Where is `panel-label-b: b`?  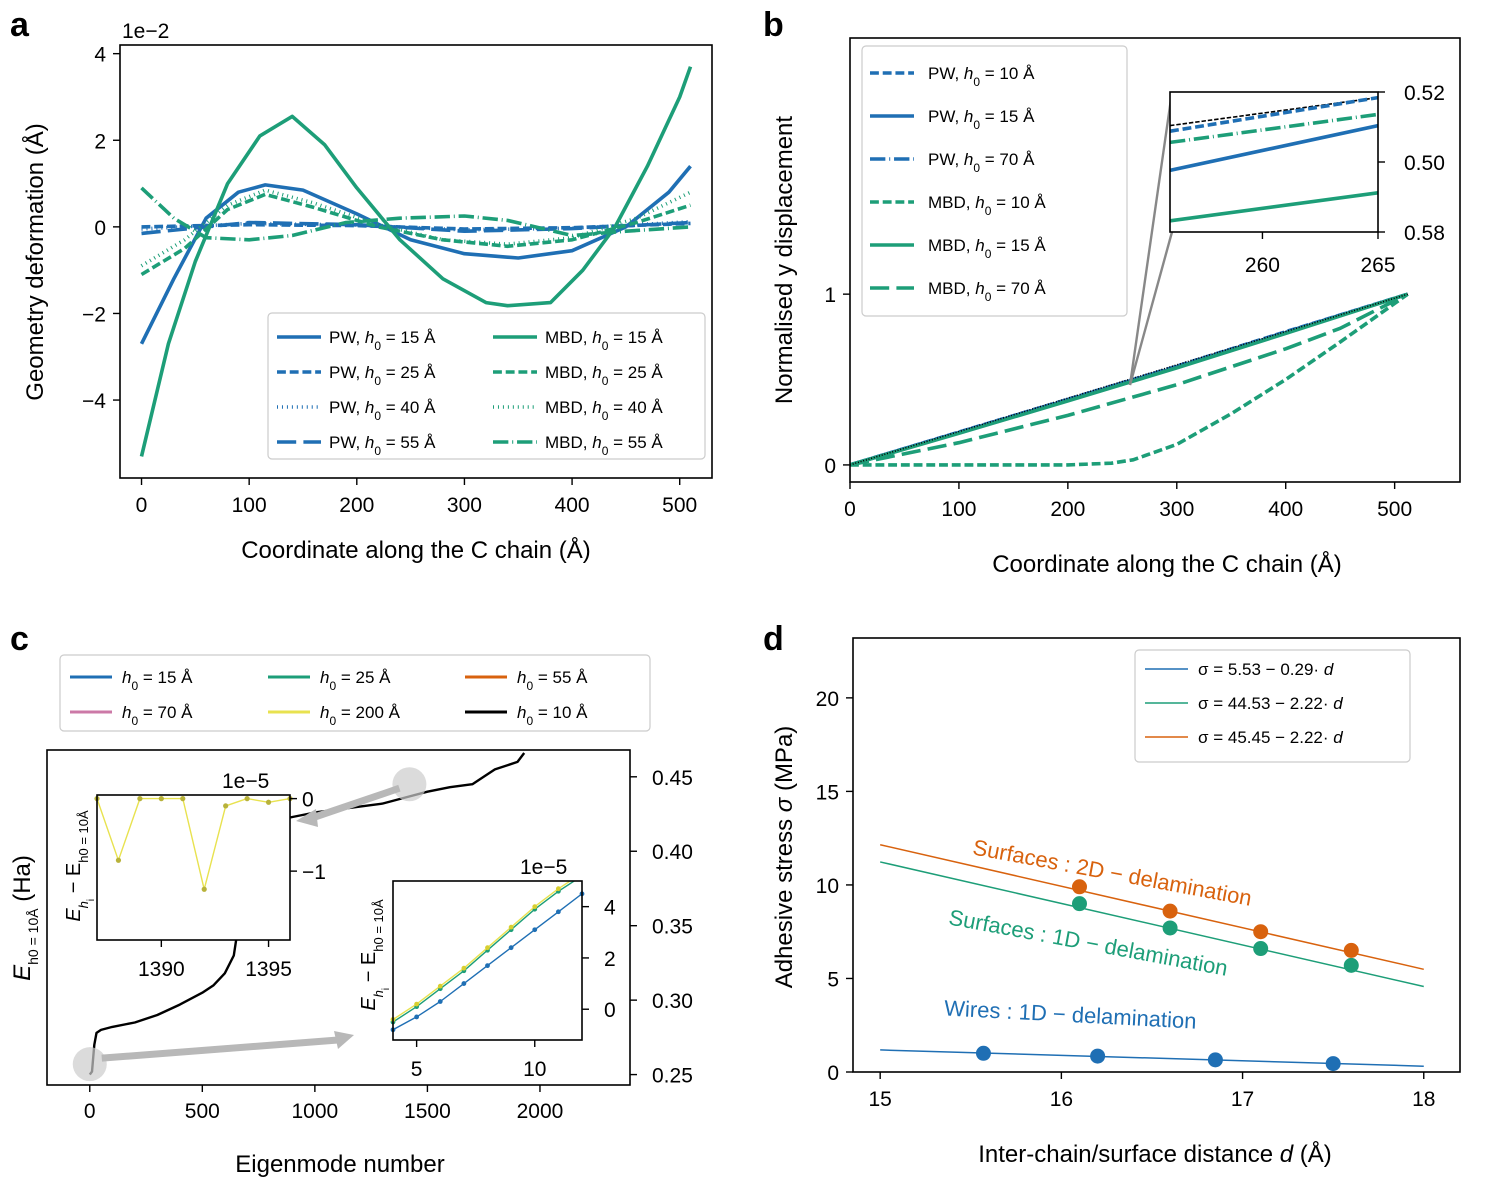 panel-label-b: b is located at coordinates (773, 25).